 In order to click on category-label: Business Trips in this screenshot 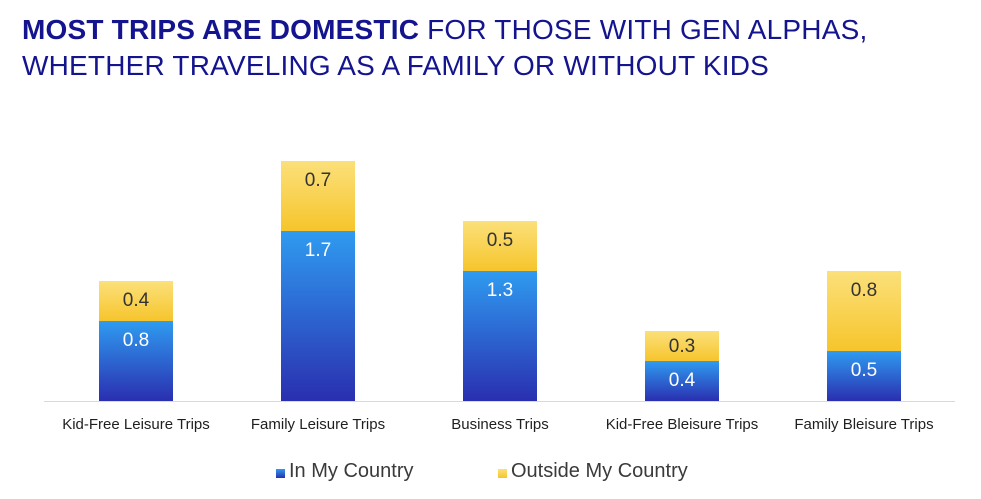, I will do `click(500, 424)`.